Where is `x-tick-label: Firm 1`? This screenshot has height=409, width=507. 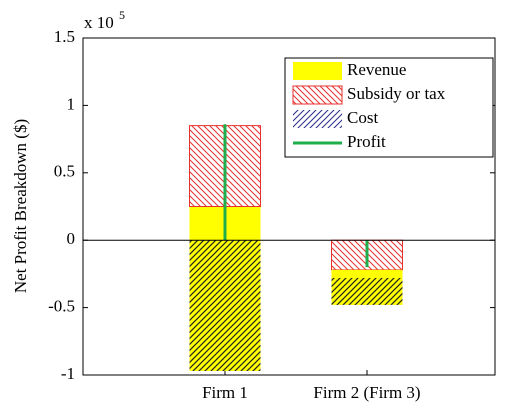
x-tick-label: Firm 1 is located at coordinates (225, 392).